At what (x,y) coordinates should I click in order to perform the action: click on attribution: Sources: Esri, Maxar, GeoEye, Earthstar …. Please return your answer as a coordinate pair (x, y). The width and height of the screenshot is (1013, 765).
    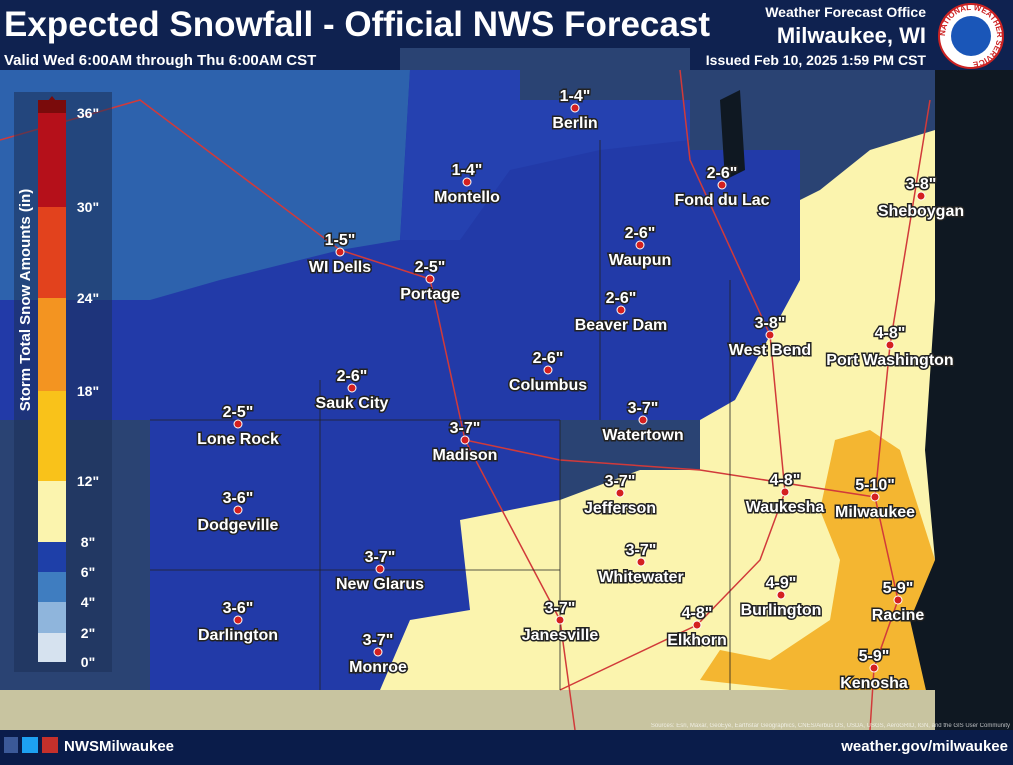
    Looking at the image, I should click on (830, 726).